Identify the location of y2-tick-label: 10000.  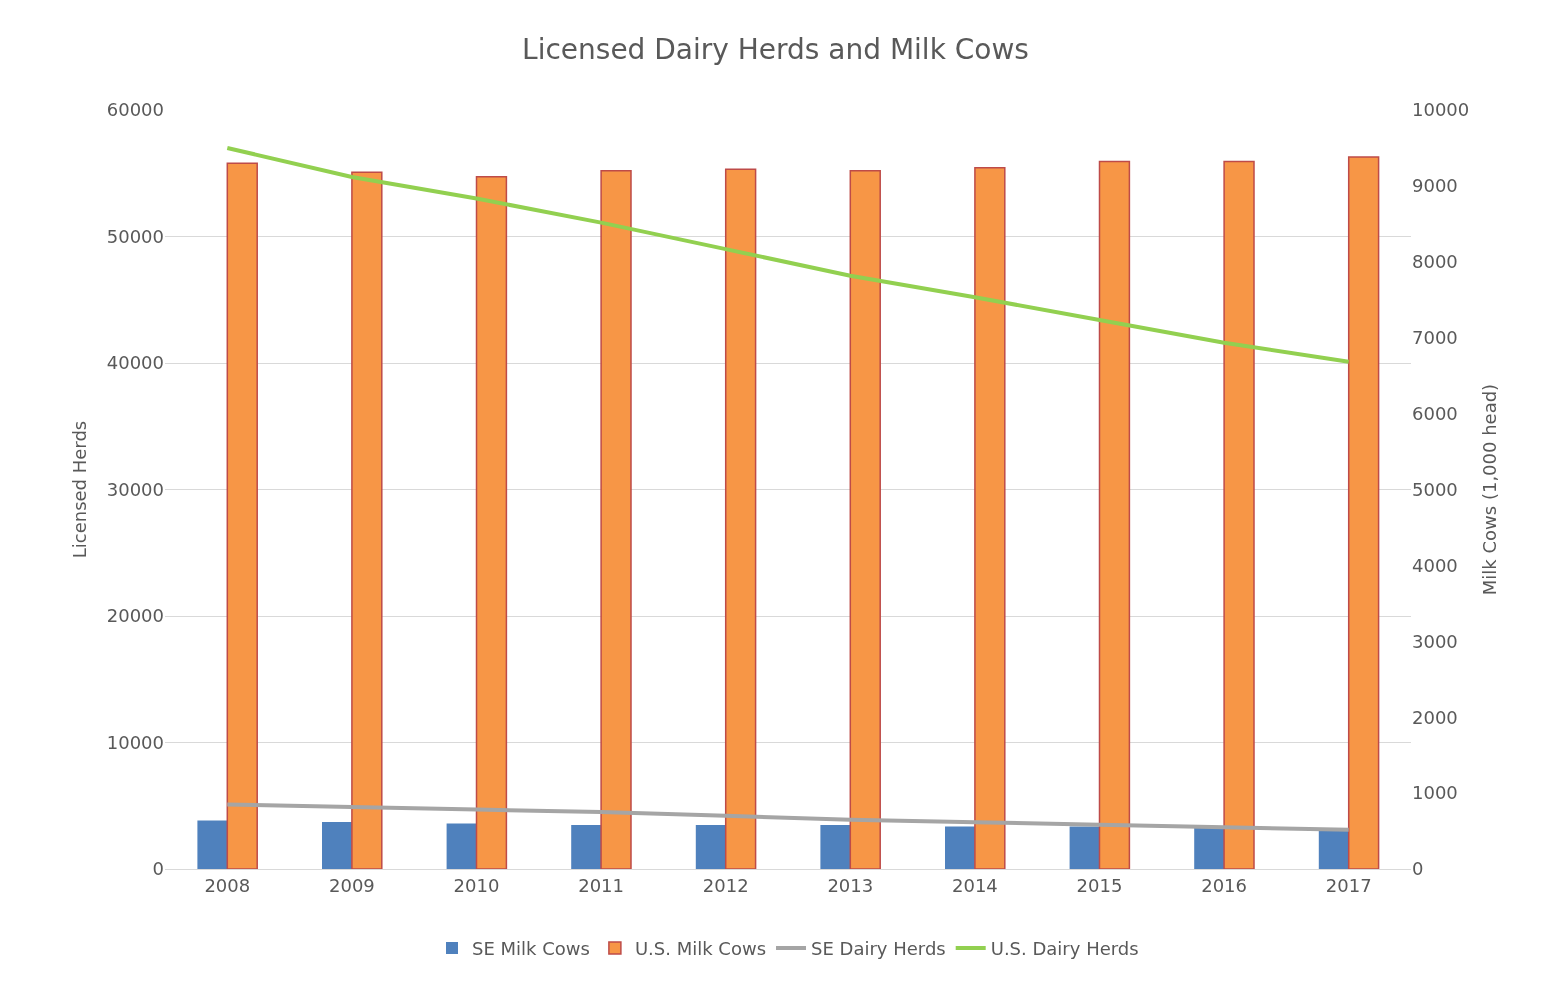
(1441, 110).